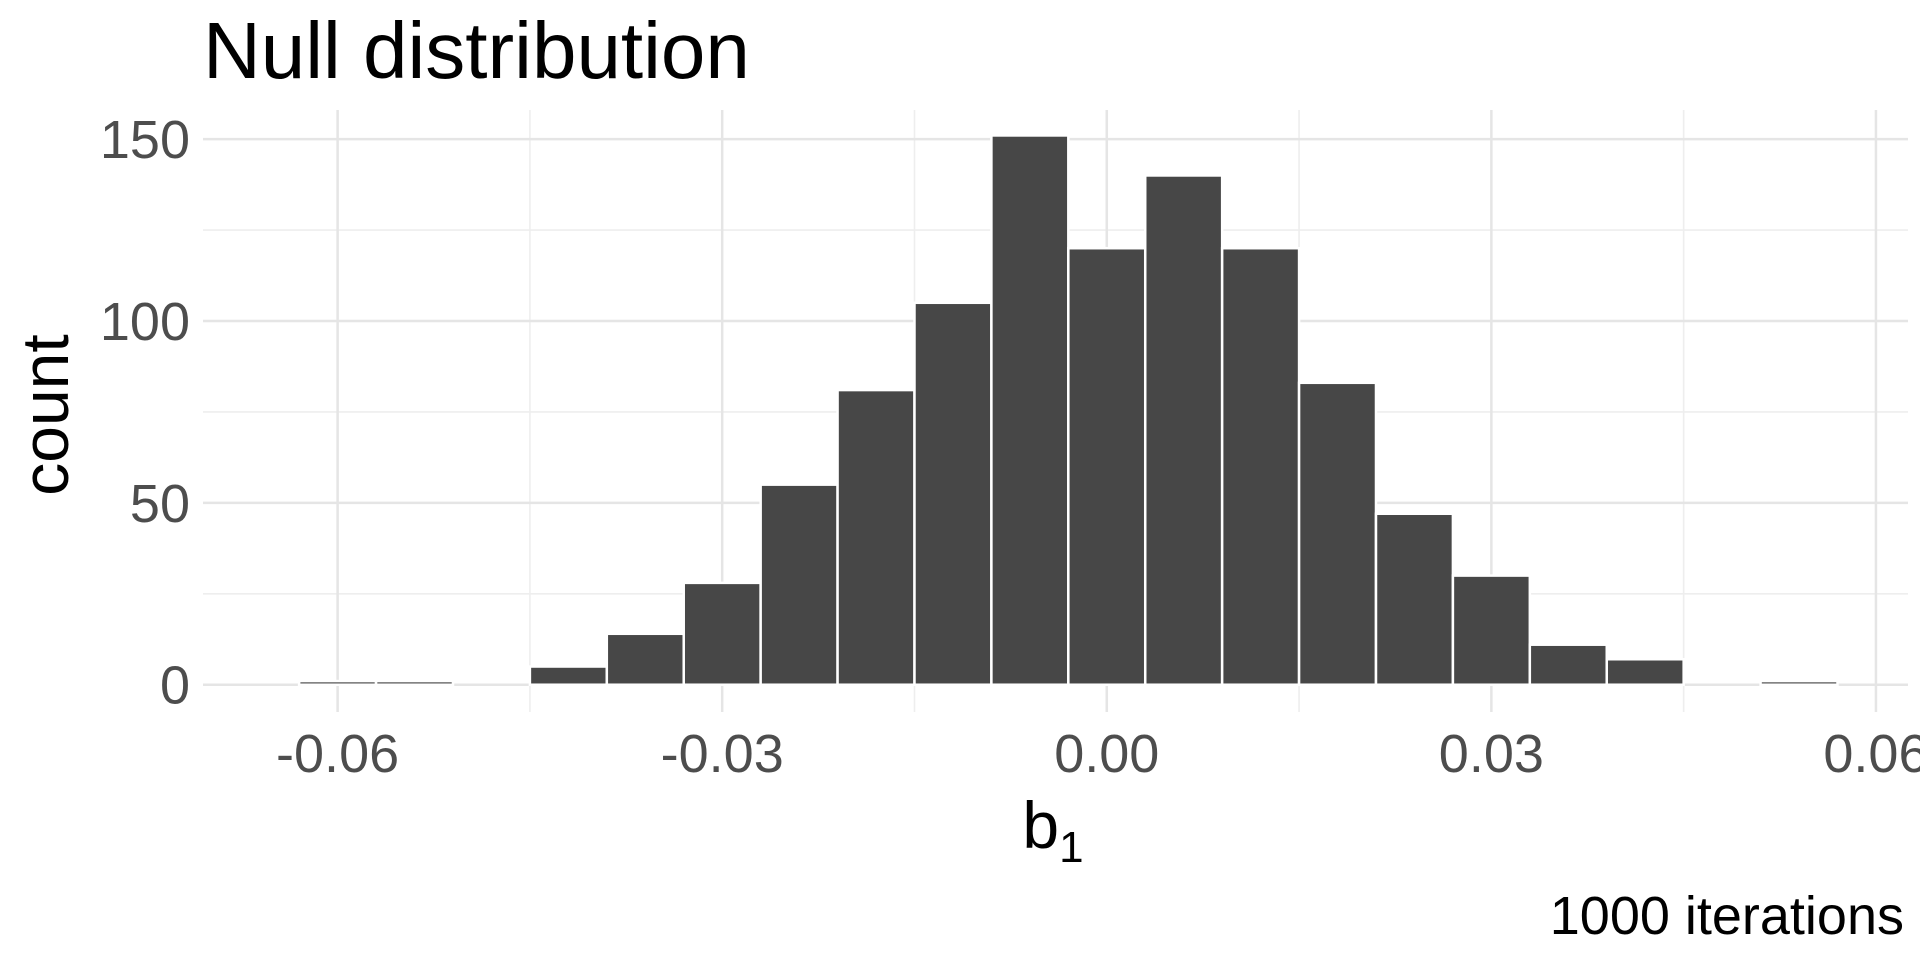 The width and height of the screenshot is (1920, 960). I want to click on chart-title: Null distribution, so click(476, 50).